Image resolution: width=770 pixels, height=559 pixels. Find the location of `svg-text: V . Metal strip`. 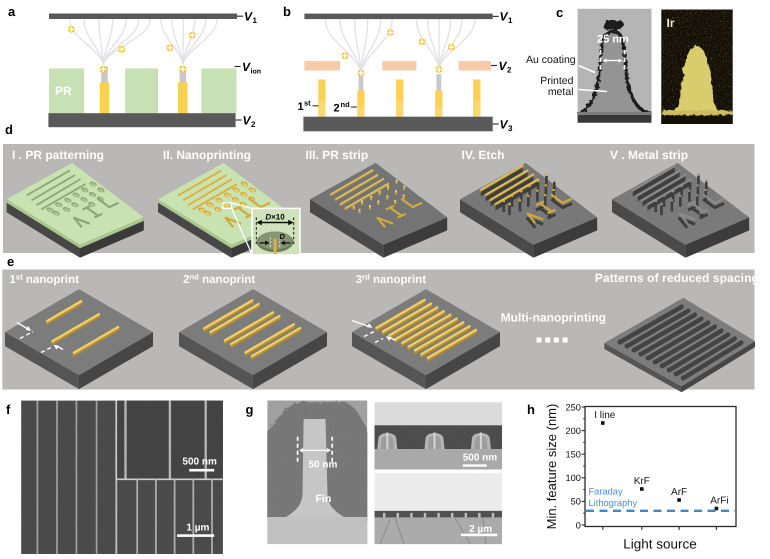

svg-text: V . Metal strip is located at coordinates (649, 155).